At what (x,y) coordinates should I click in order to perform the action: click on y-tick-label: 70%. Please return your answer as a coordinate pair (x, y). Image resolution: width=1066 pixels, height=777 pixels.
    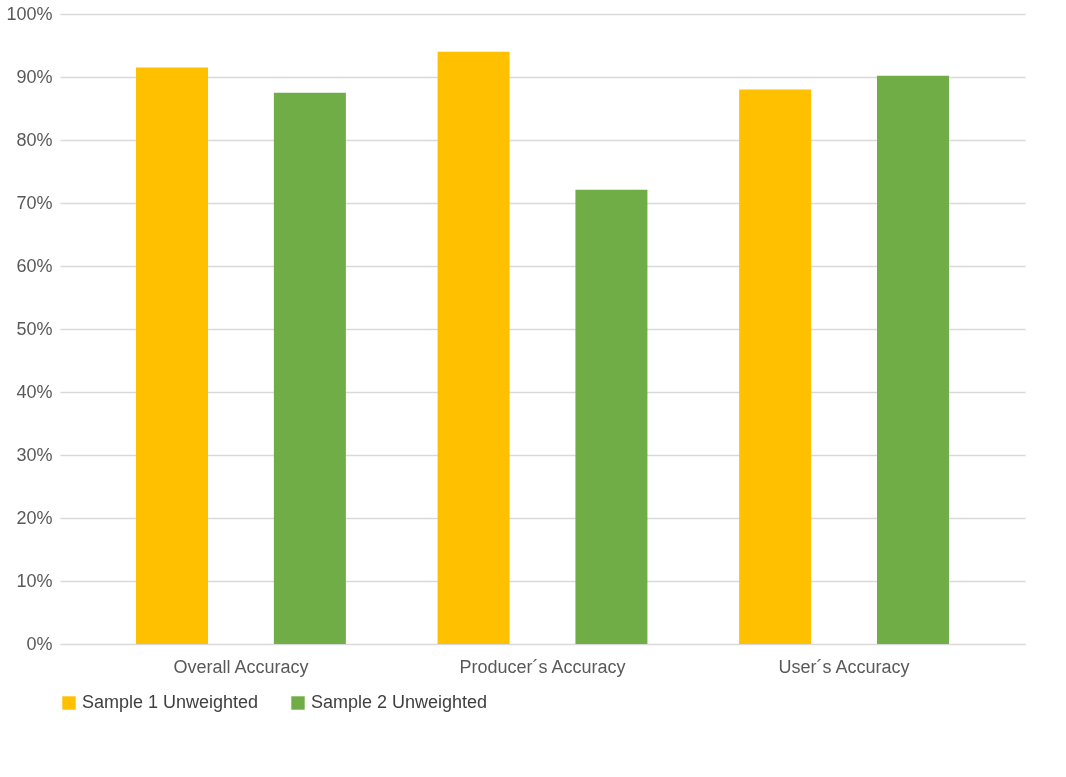
    Looking at the image, I should click on (34, 202).